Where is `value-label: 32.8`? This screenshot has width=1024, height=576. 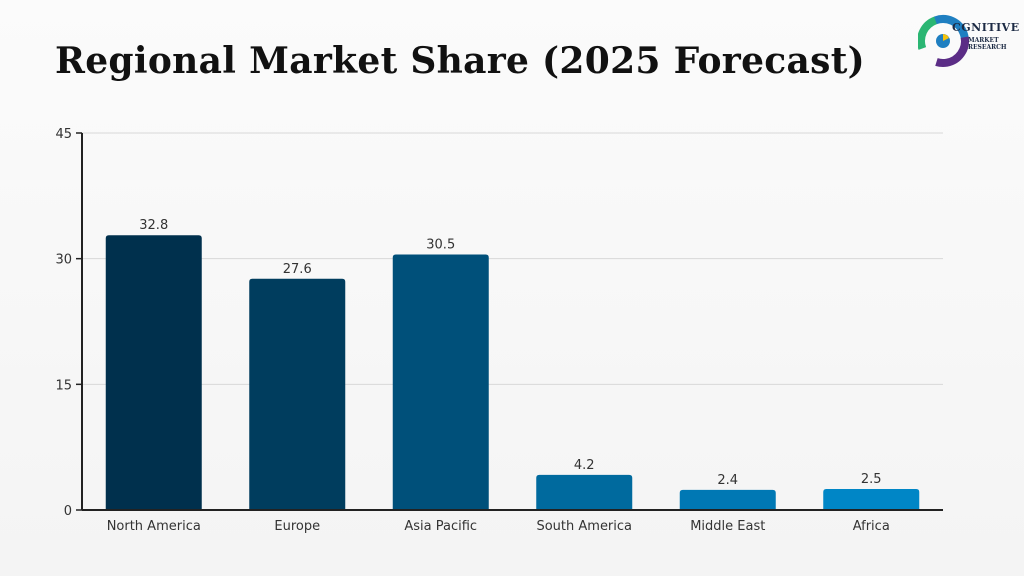
value-label: 32.8 is located at coordinates (153, 225).